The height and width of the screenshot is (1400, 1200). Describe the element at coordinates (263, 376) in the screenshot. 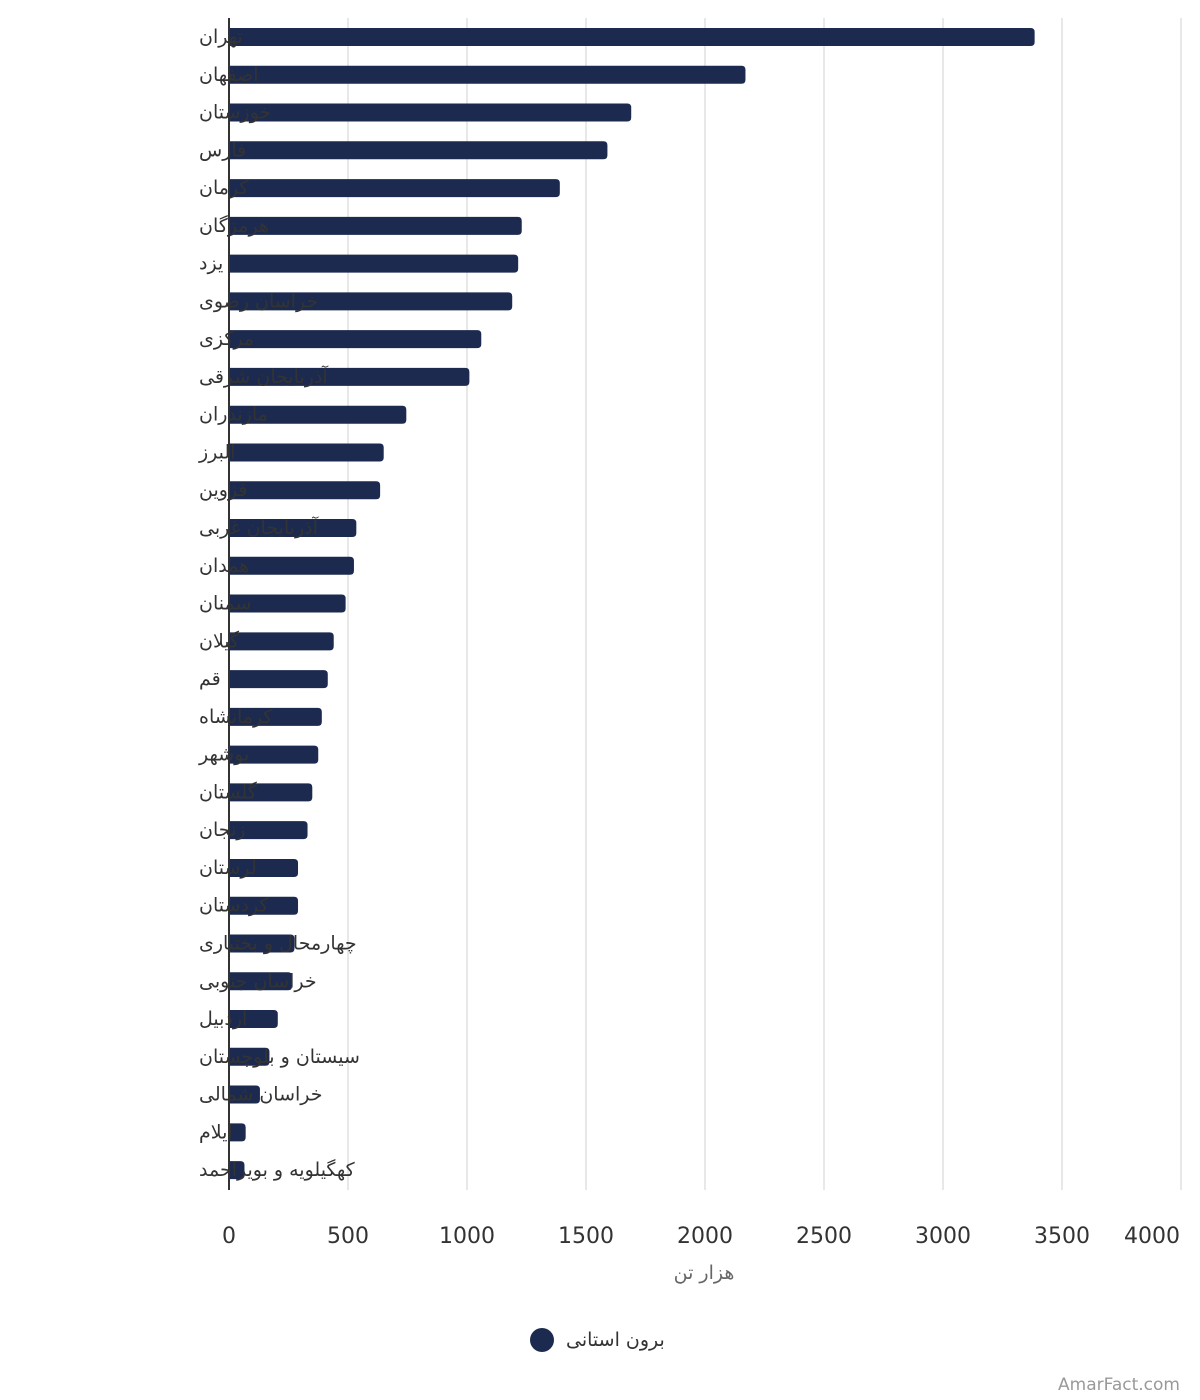

I see `category-label-9: آذربایجان شرقی` at that location.